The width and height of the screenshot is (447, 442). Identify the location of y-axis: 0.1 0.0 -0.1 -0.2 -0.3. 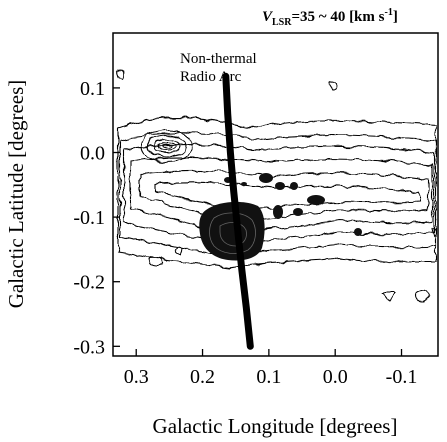
(96, 218).